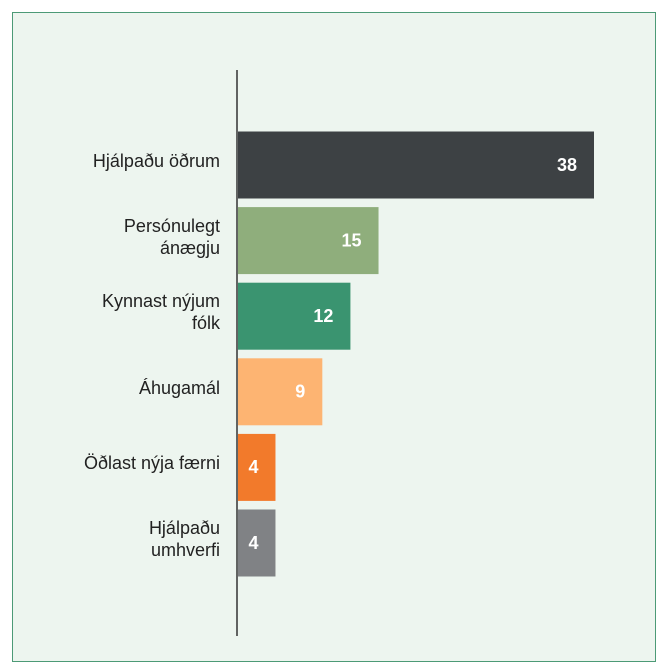  What do you see at coordinates (184, 539) in the screenshot?
I see `category-label: Hjálpaðu umhverfi` at bounding box center [184, 539].